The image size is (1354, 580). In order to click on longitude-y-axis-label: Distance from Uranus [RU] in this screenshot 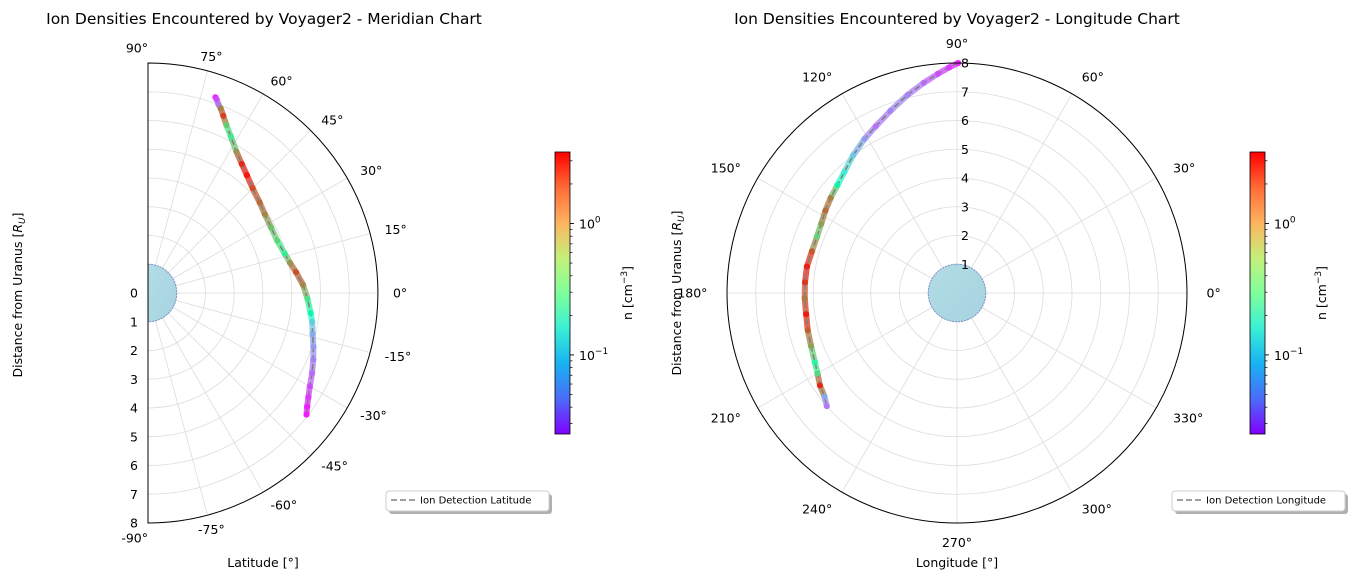, I will do `click(678, 292)`.